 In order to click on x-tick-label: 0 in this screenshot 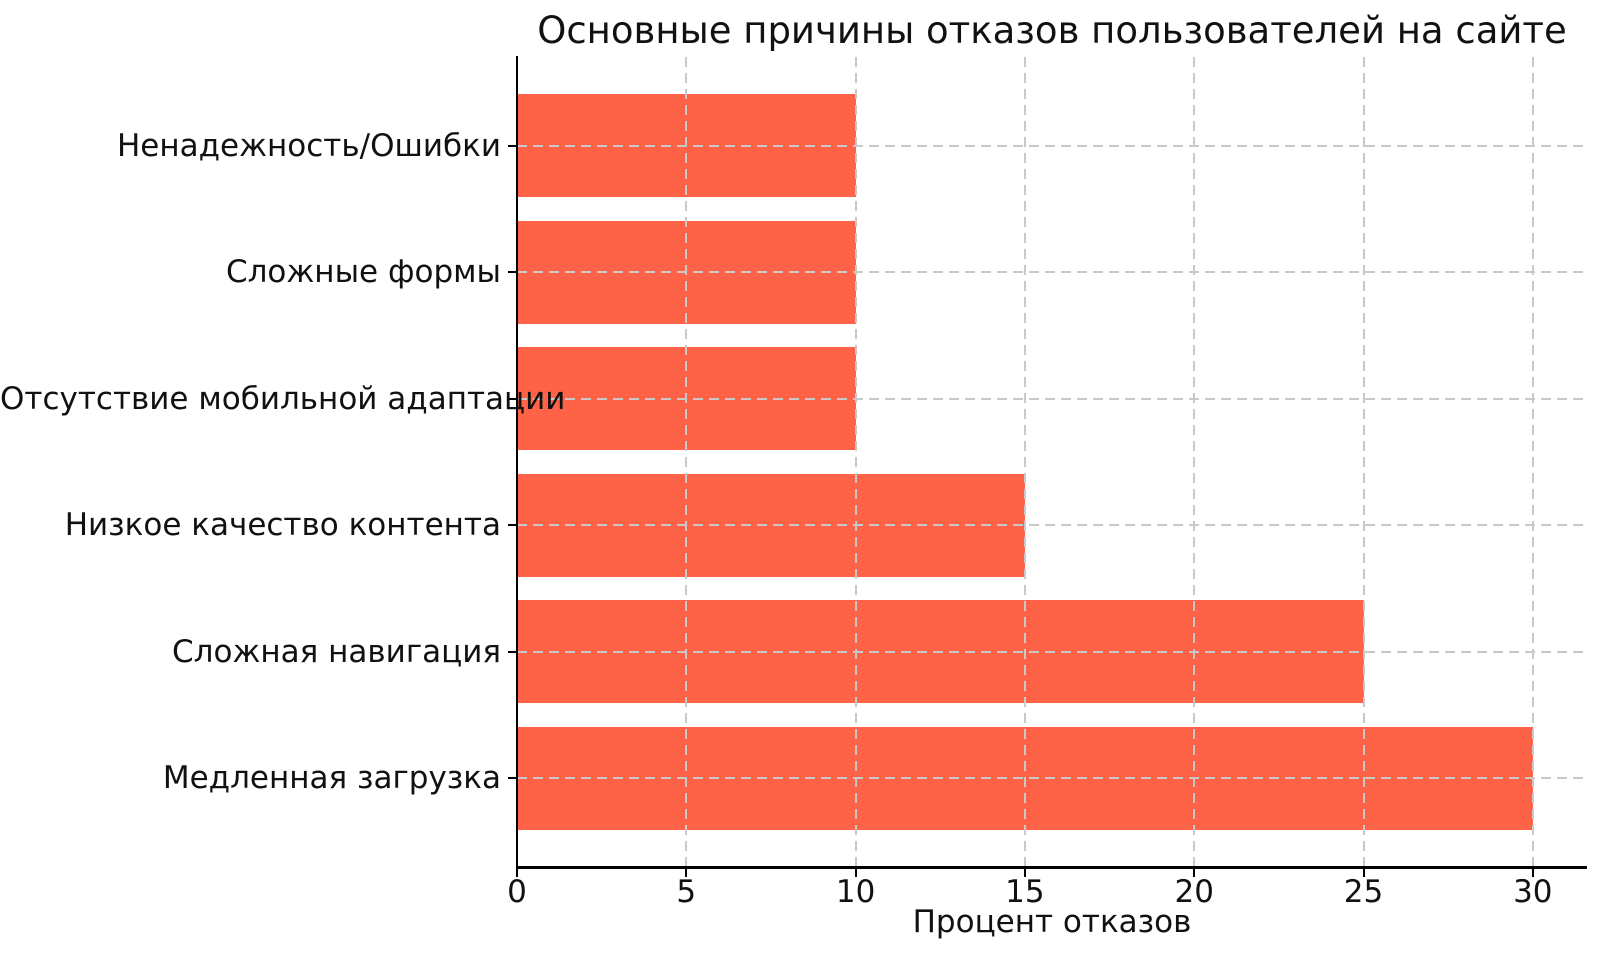, I will do `click(517, 892)`.